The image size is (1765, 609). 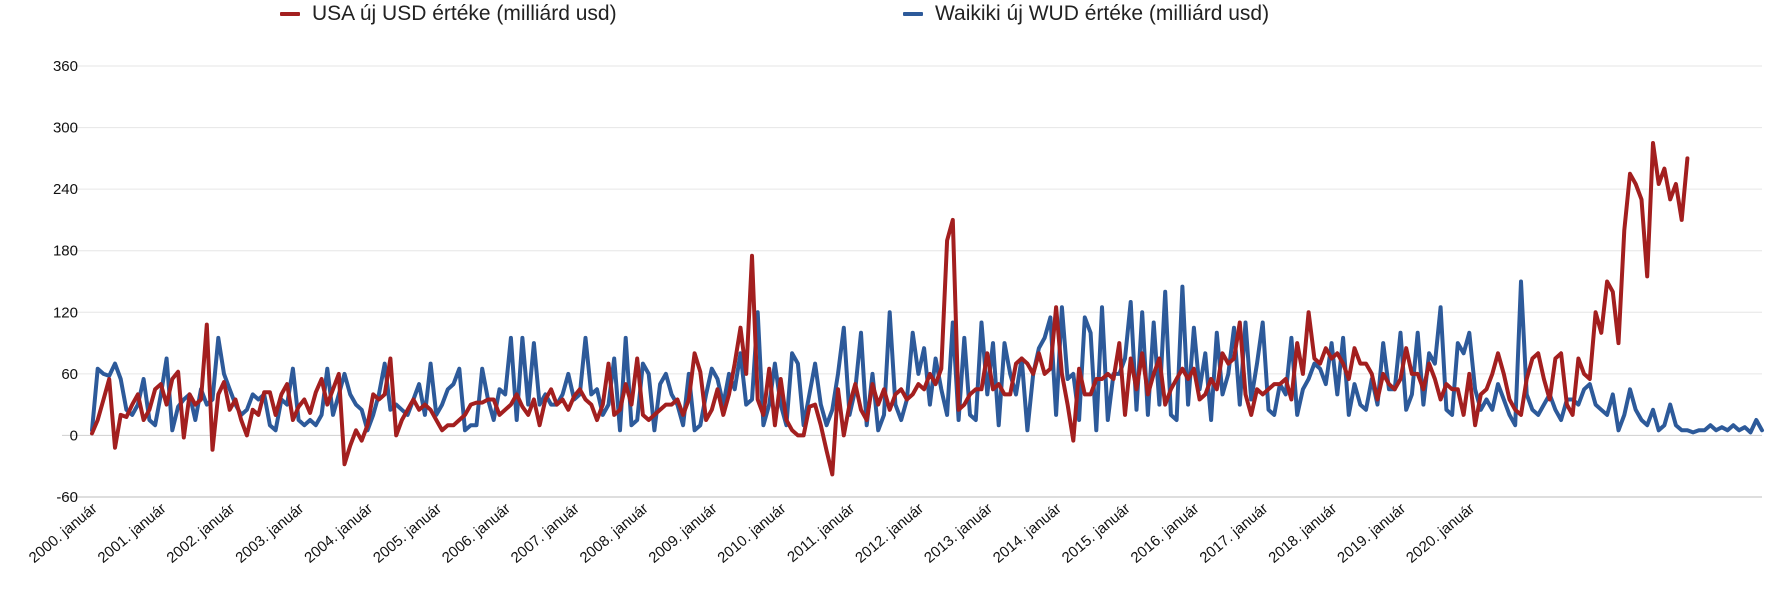 I want to click on y-tick-label: -60, so click(x=67, y=497).